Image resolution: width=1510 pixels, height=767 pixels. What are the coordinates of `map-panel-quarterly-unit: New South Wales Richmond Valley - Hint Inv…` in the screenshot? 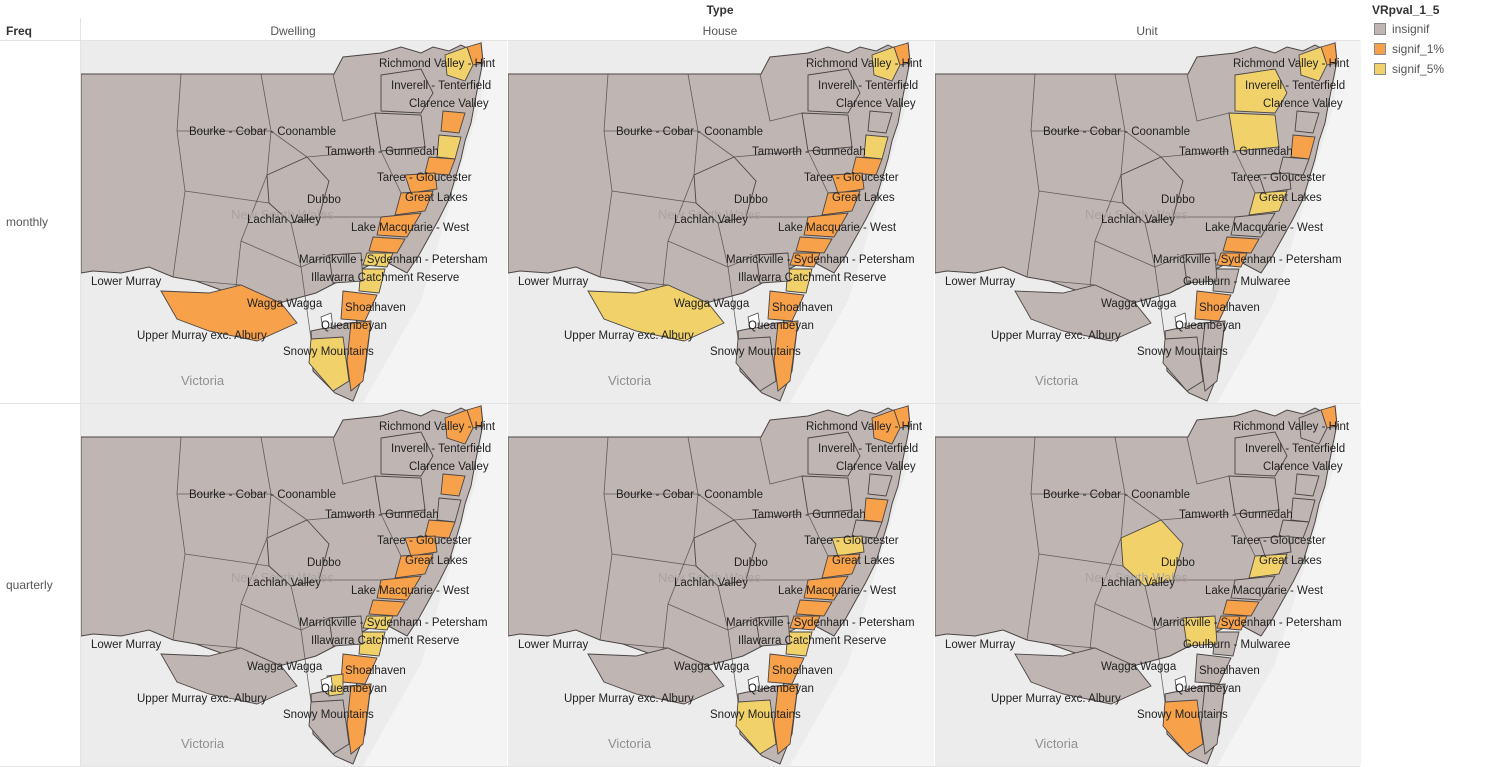 It's located at (1148, 585).